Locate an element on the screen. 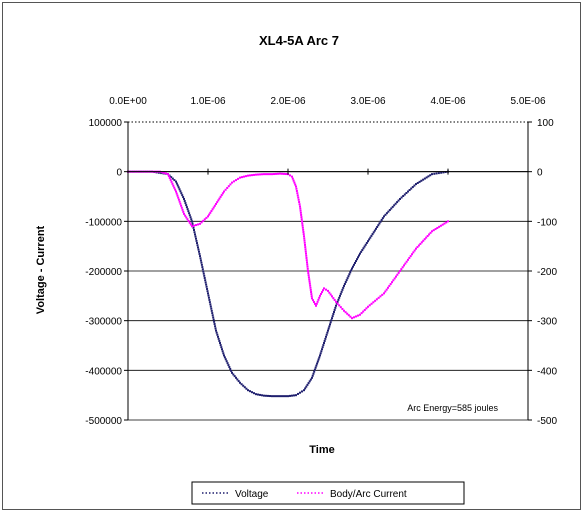 The image size is (585, 514). y-right-tick-label: 0 is located at coordinates (540, 173).